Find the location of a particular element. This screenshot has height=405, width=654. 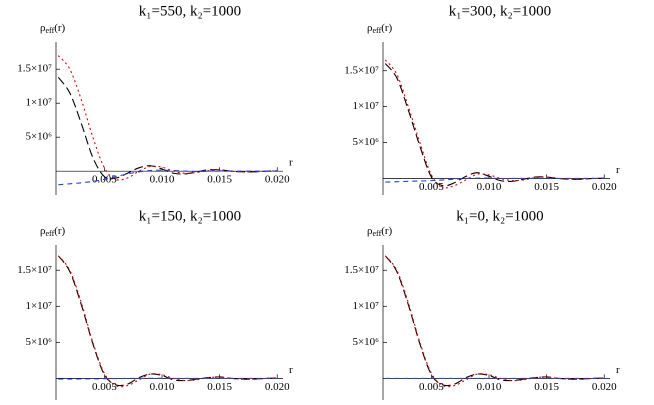

chart-title: k₁=150, k₂=1000 is located at coordinates (190, 216).